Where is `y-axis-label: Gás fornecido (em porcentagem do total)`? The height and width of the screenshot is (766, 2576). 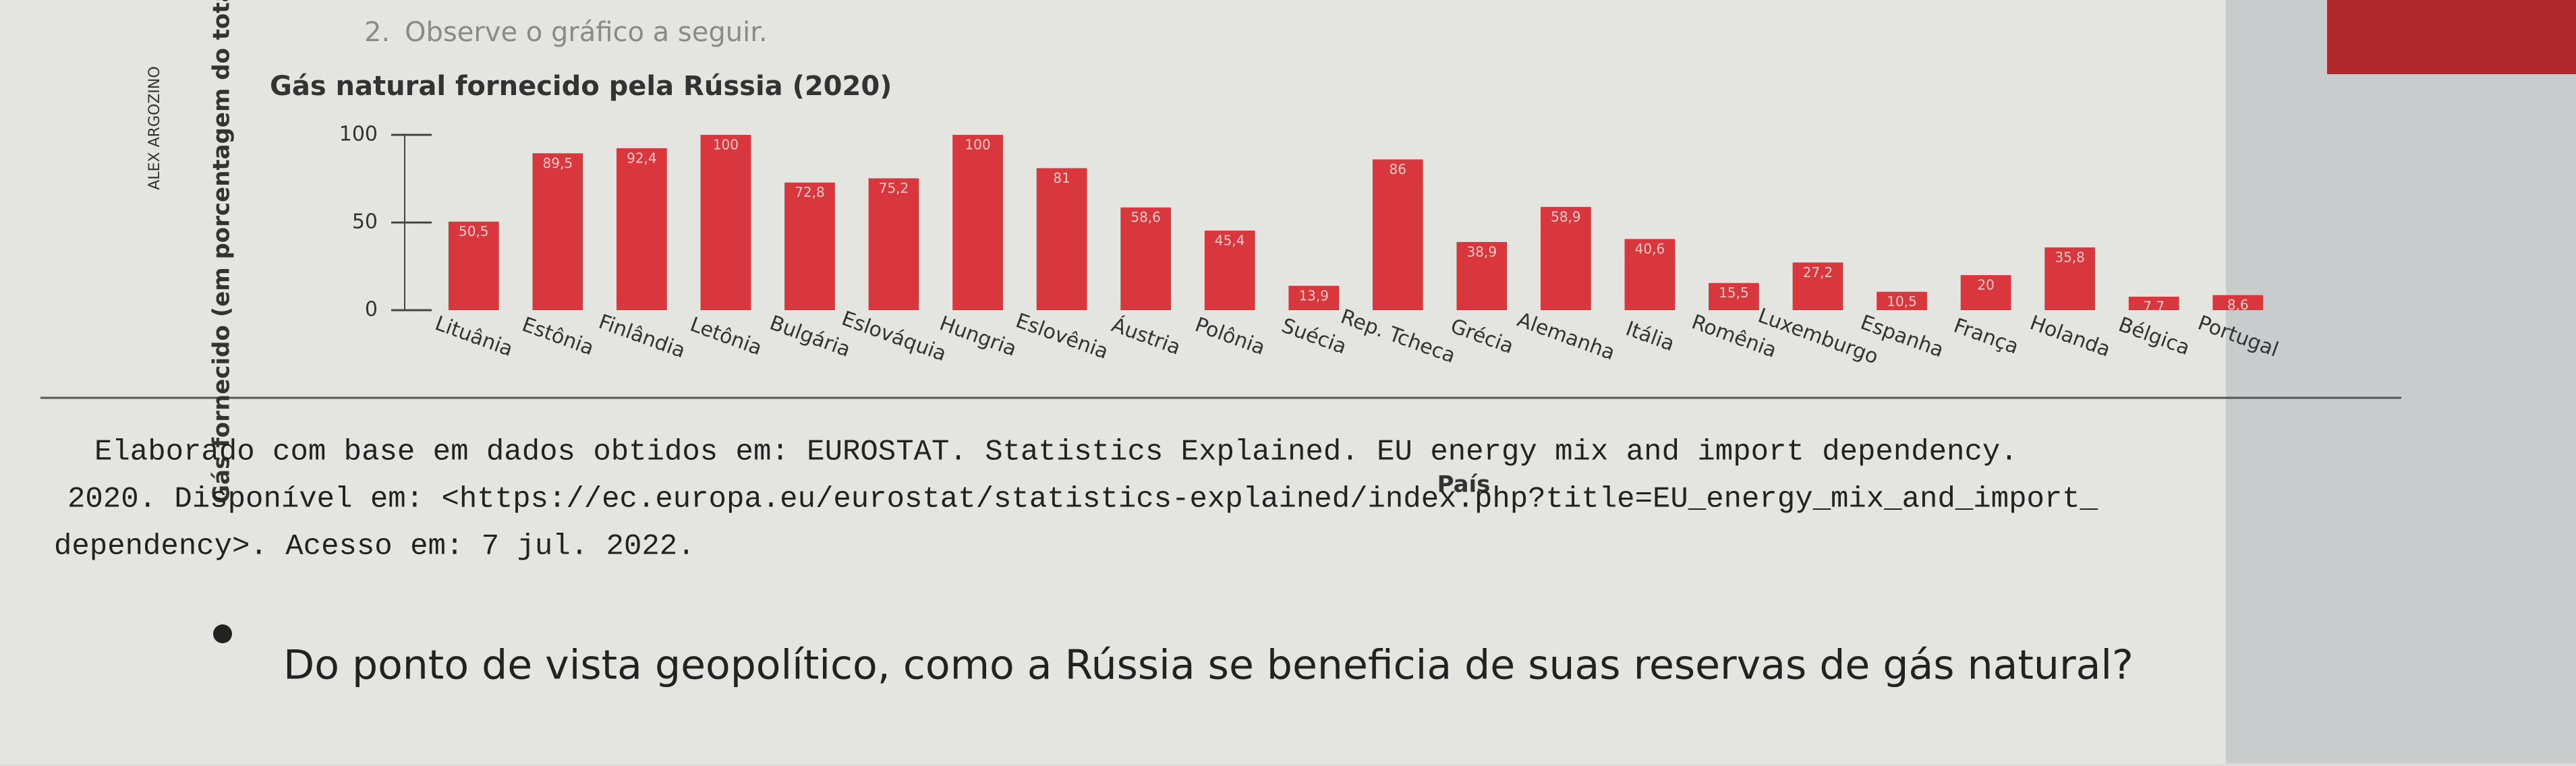 y-axis-label: Gás fornecido (em porcentagem do total) is located at coordinates (221, 252).